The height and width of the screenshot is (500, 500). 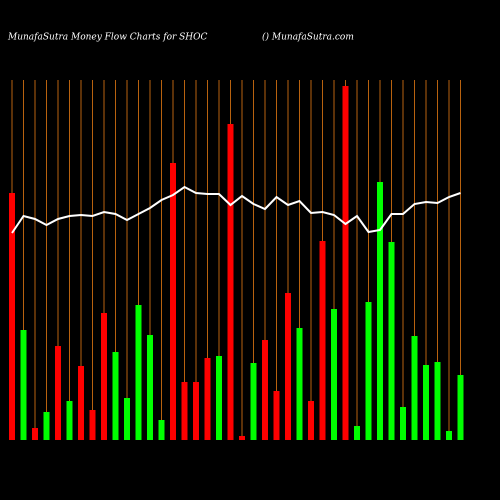 I want to click on chart-subtitle: () MunafaSutra.com, so click(x=308, y=37).